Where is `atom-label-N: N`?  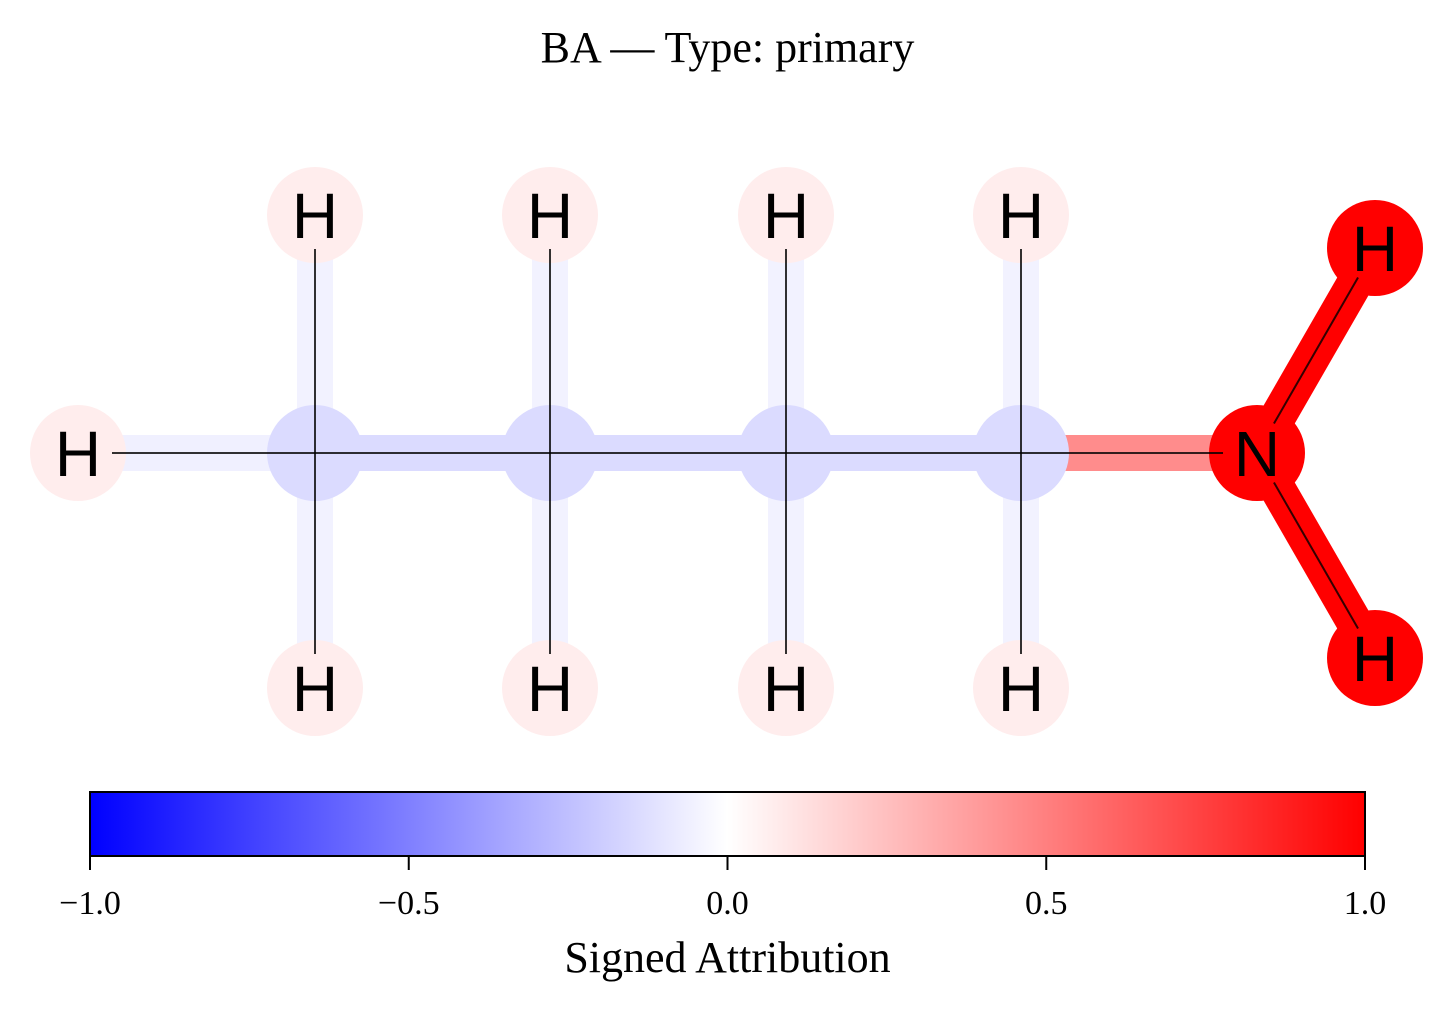 atom-label-N: N is located at coordinates (1257, 454).